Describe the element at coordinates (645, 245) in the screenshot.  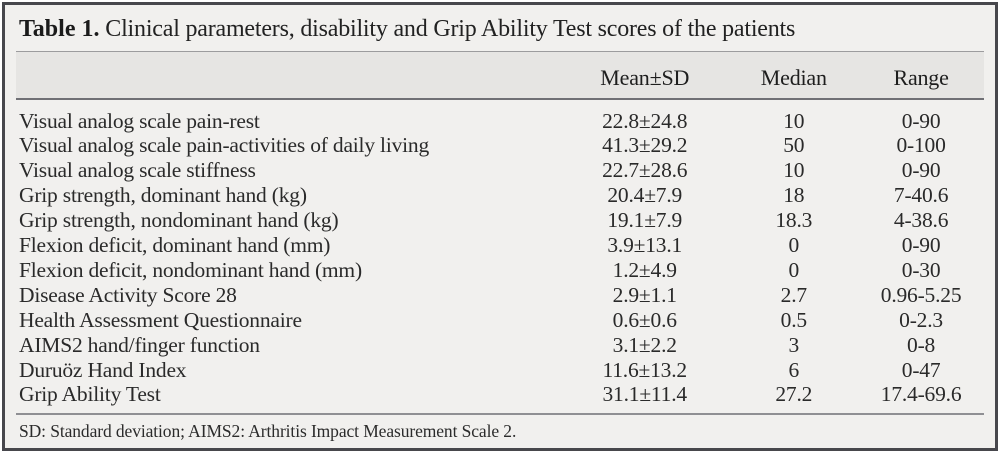
I see `mean-sd-cell: 3.9±13.1` at that location.